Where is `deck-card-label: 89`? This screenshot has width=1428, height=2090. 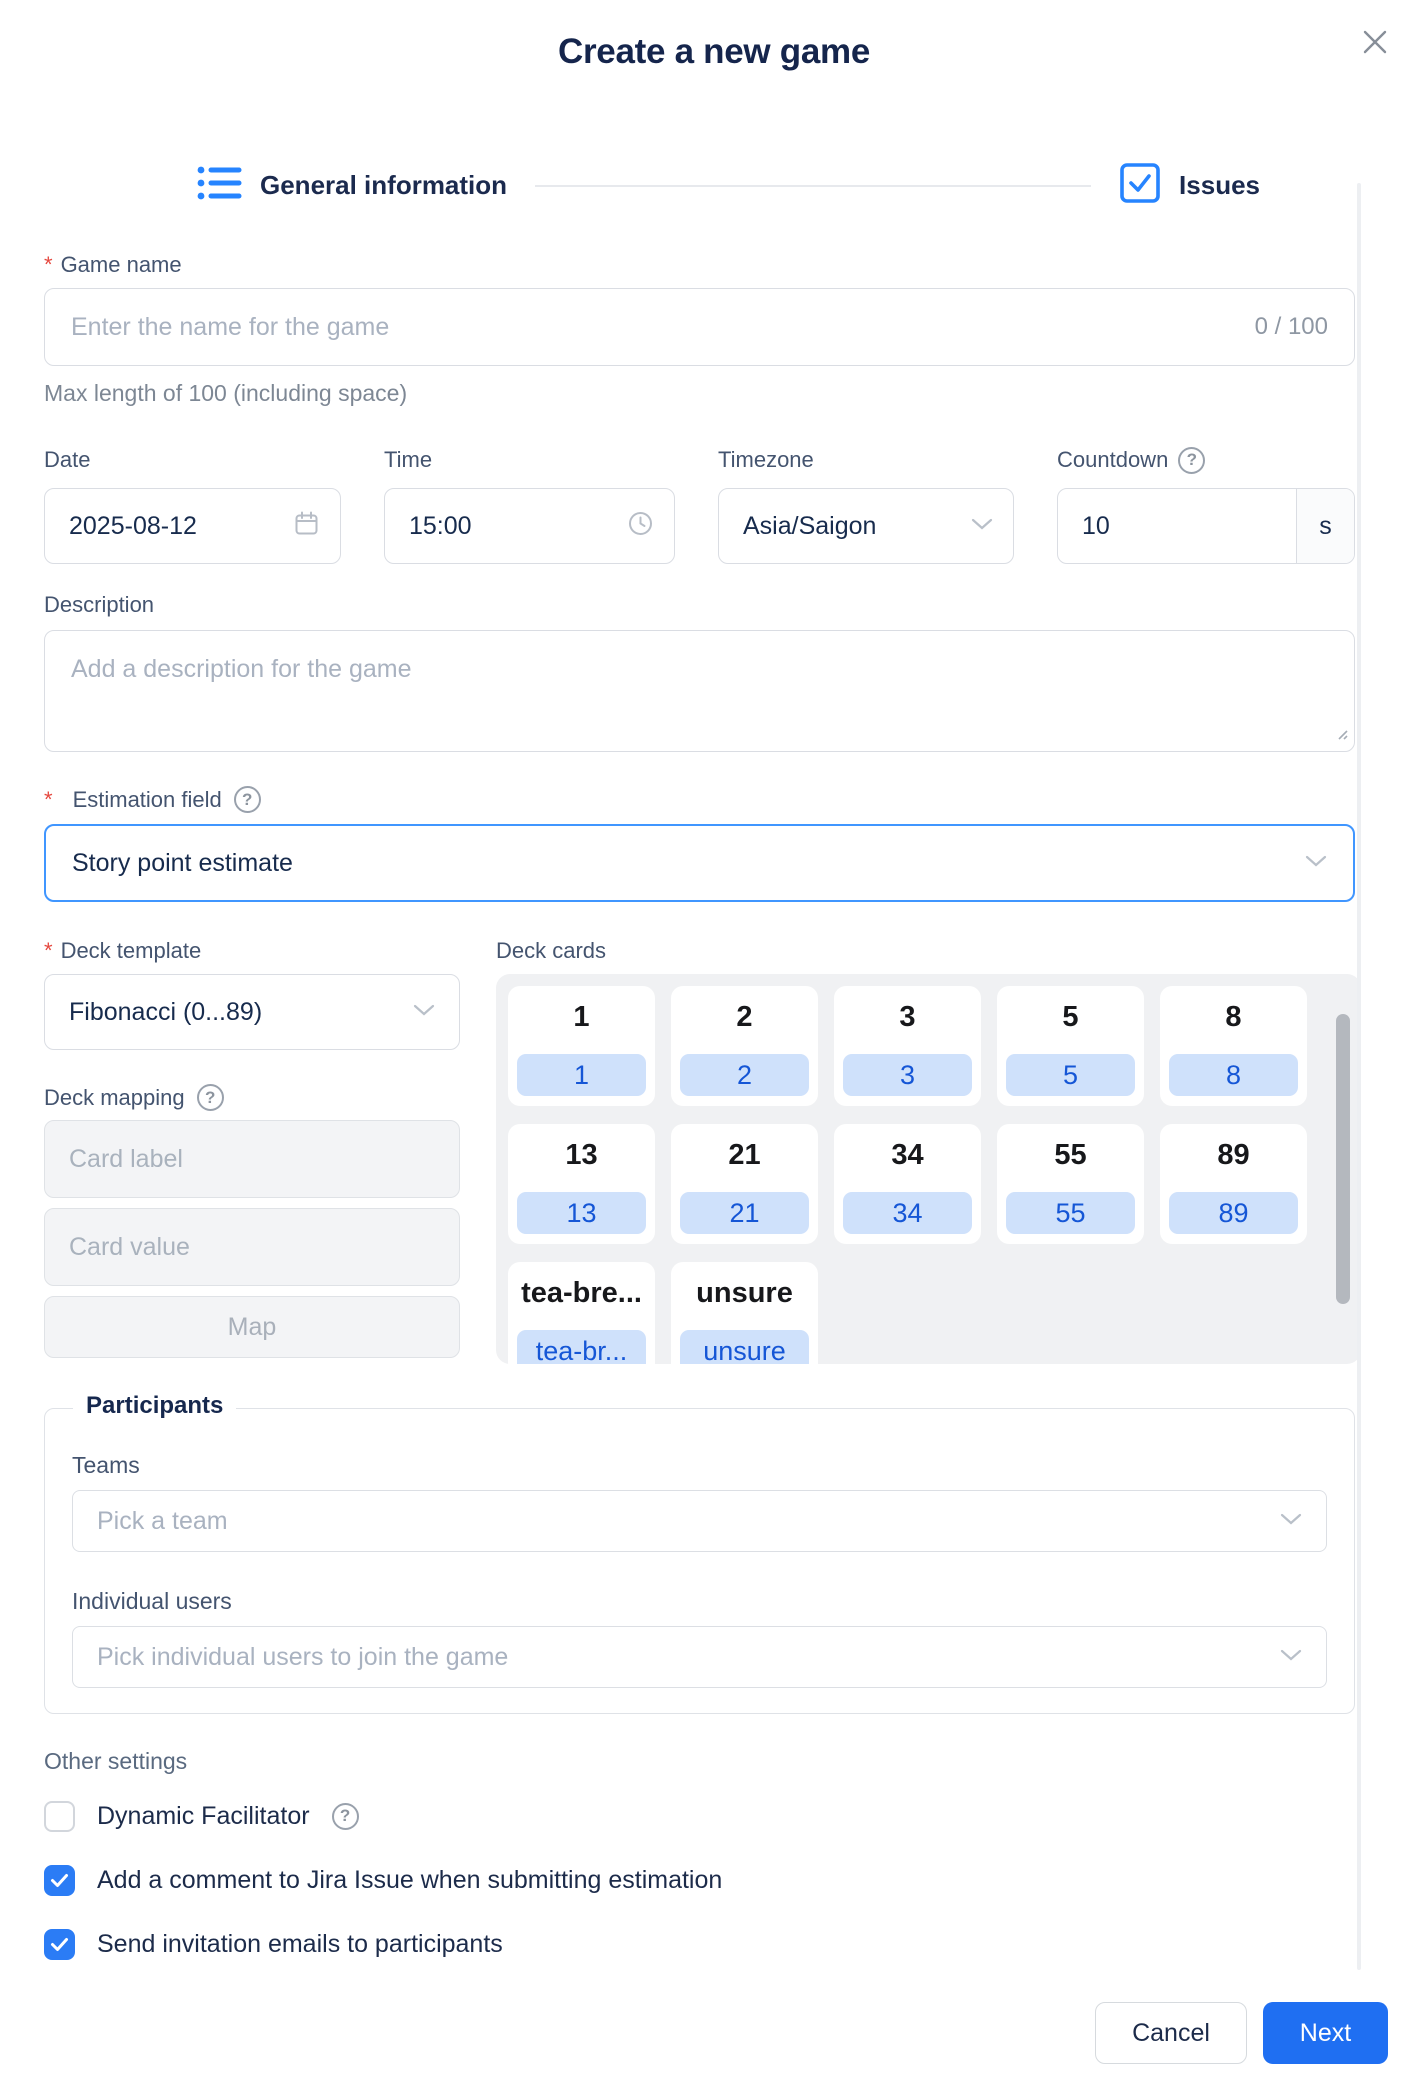
deck-card-label: 89 is located at coordinates (1233, 1155).